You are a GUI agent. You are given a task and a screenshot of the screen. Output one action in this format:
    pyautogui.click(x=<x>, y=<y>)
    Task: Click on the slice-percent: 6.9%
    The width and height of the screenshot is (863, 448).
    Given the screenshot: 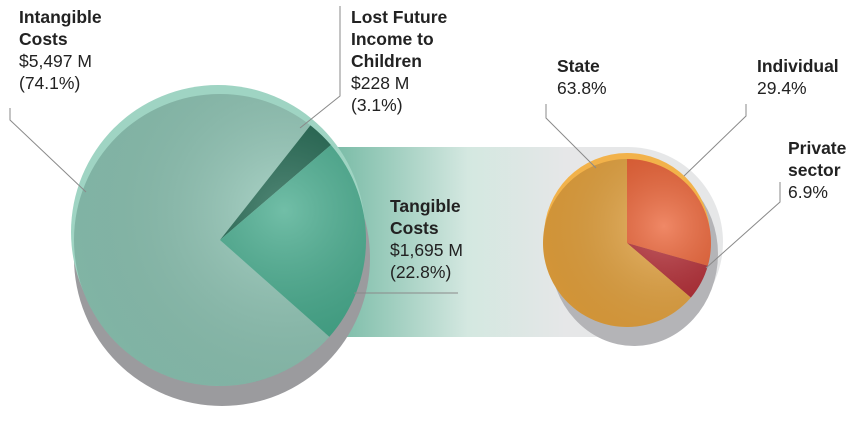 What is the action you would take?
    pyautogui.click(x=808, y=192)
    